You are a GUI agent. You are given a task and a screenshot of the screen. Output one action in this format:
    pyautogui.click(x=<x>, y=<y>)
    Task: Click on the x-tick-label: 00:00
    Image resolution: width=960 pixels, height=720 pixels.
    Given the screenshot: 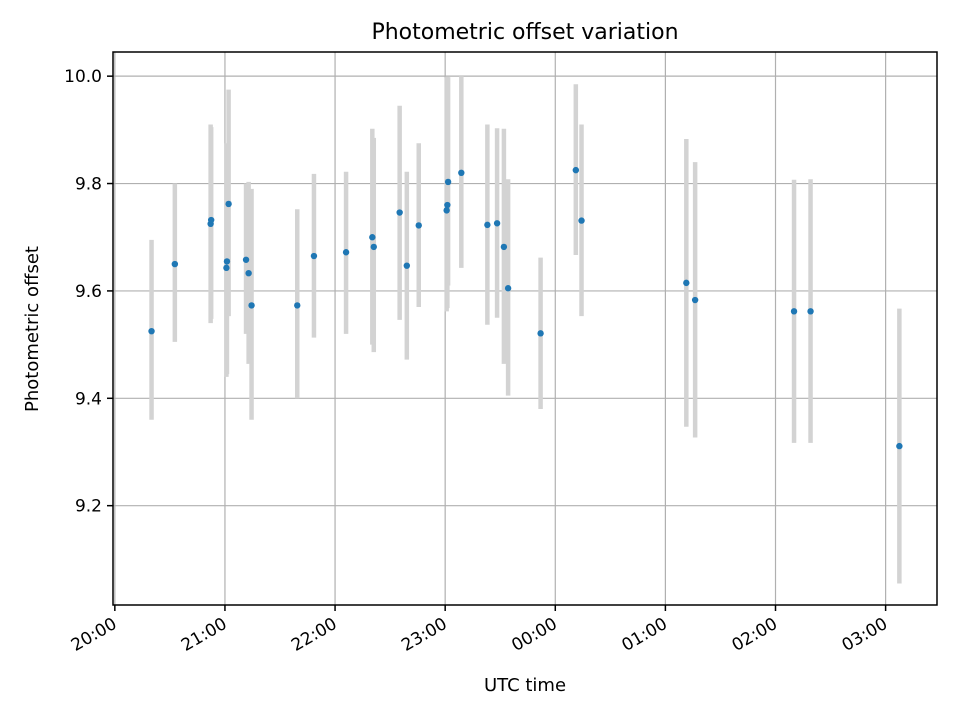 What is the action you would take?
    pyautogui.click(x=534, y=635)
    